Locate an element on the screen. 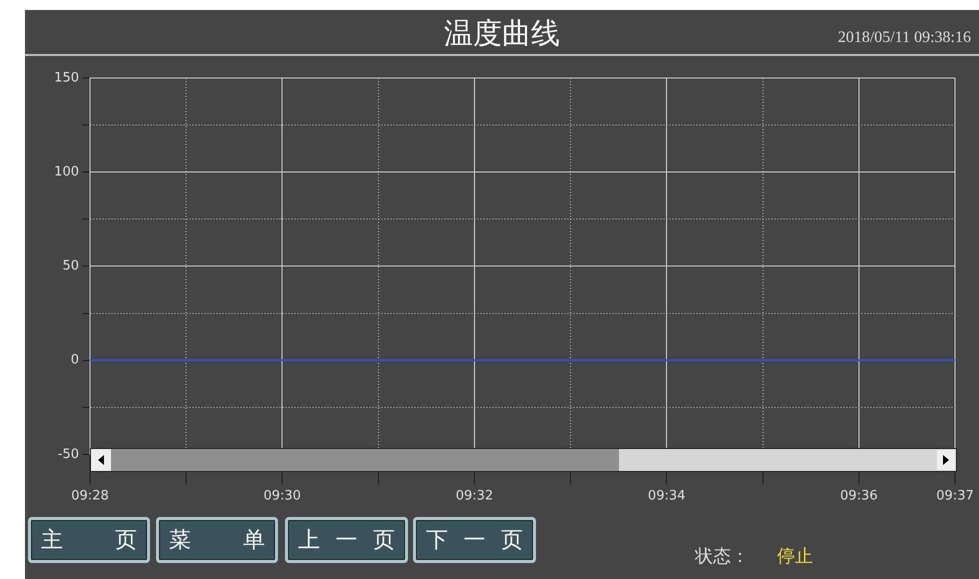 This screenshot has width=979, height=579. button: 菜 单 is located at coordinates (217, 540).